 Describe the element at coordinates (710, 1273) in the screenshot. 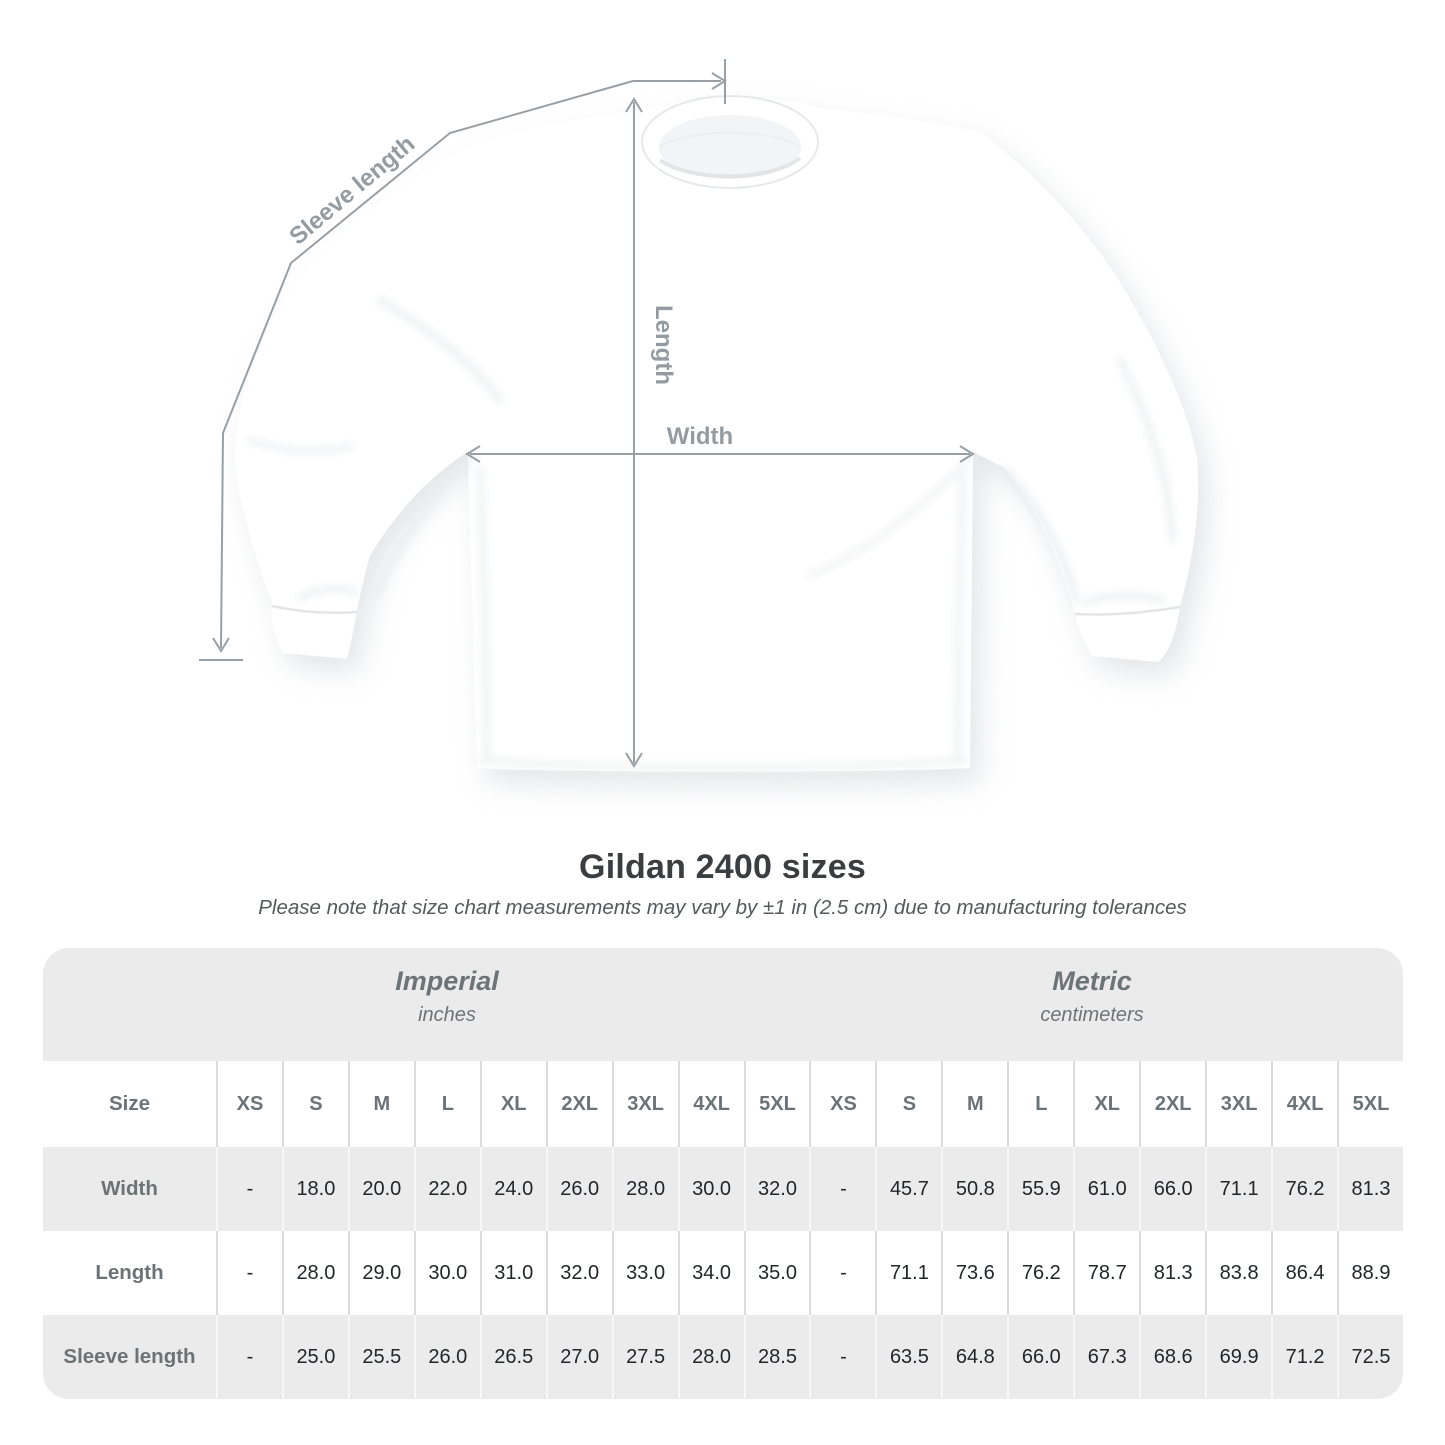

I see `measurement-row-length-cell: 34.0` at that location.